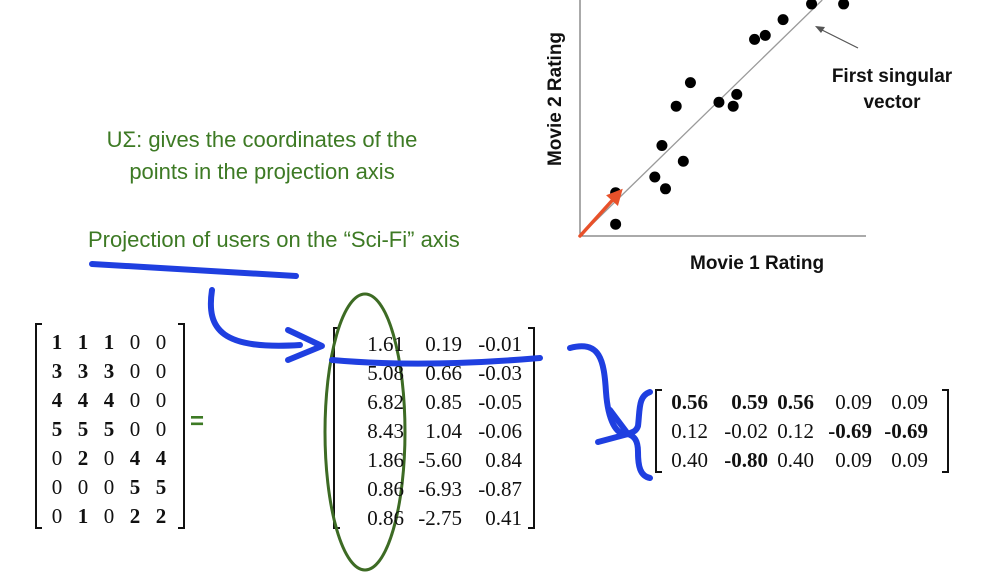  I want to click on matrix-cell: -0.02, so click(746, 431).